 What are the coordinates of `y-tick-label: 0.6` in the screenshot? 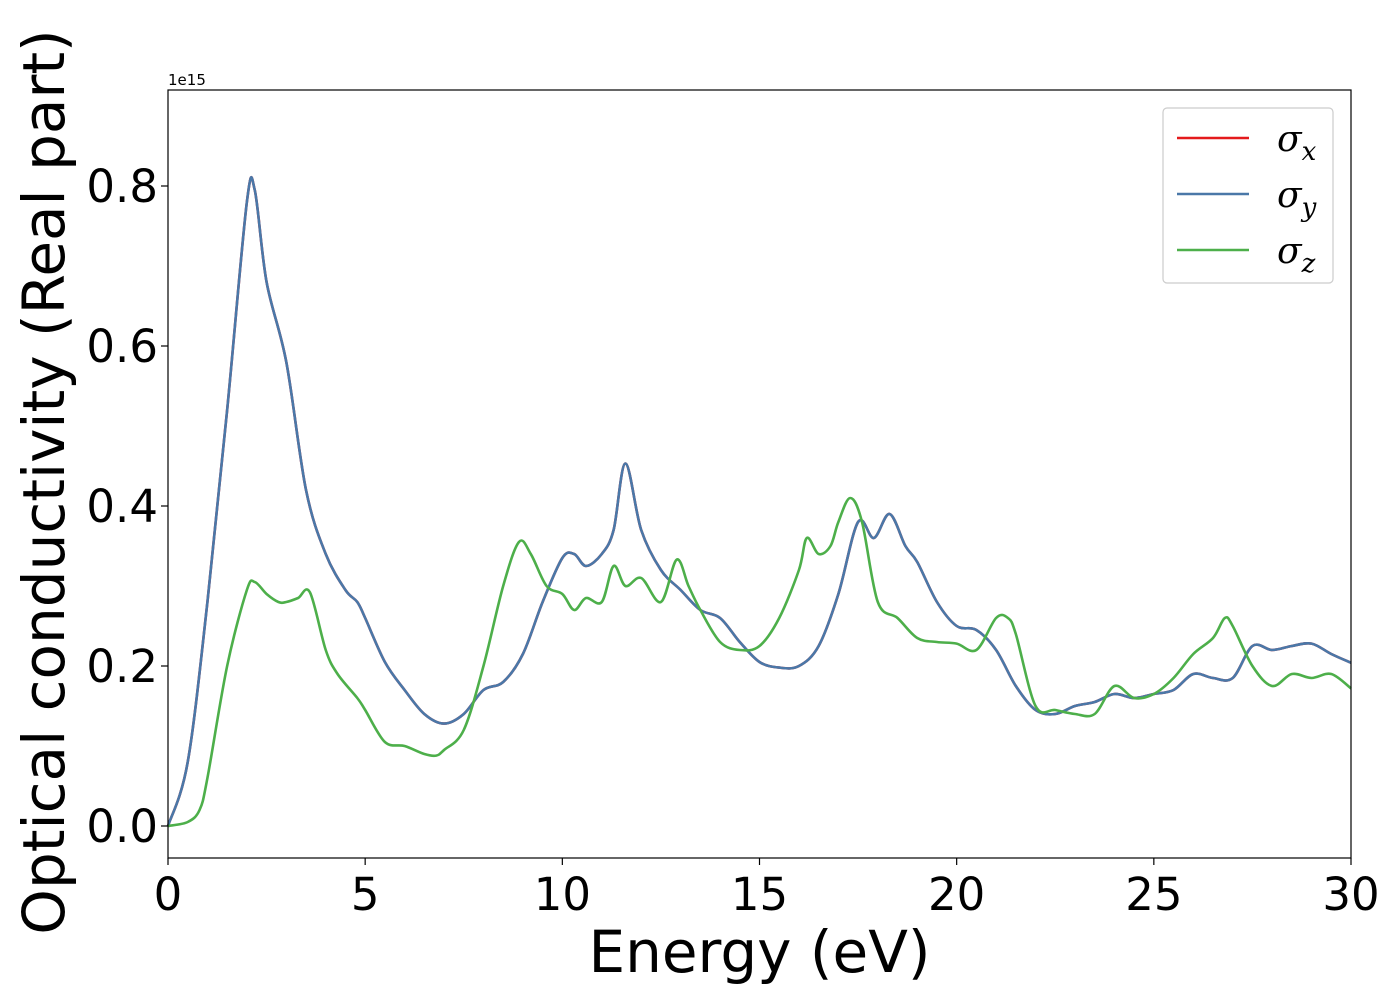 It's located at (122, 346).